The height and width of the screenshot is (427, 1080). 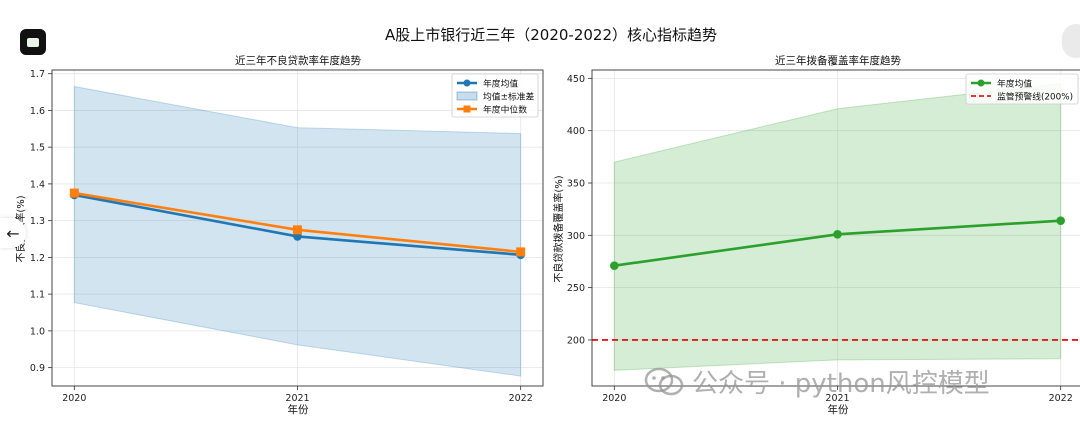 What do you see at coordinates (576, 79) in the screenshot?
I see `y-tick-label: 450` at bounding box center [576, 79].